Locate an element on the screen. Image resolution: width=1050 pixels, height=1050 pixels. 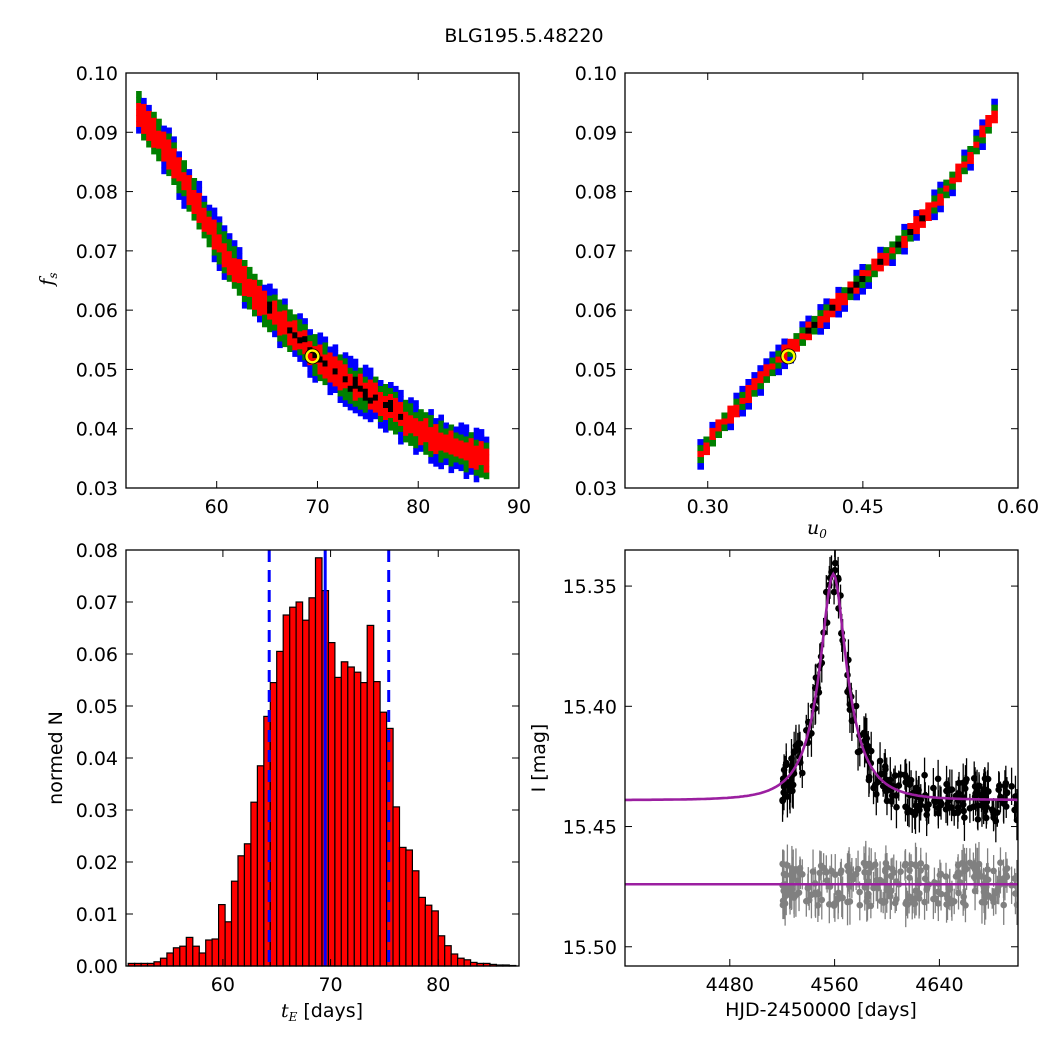
y-tick-label: 0.08 is located at coordinates (97, 551).